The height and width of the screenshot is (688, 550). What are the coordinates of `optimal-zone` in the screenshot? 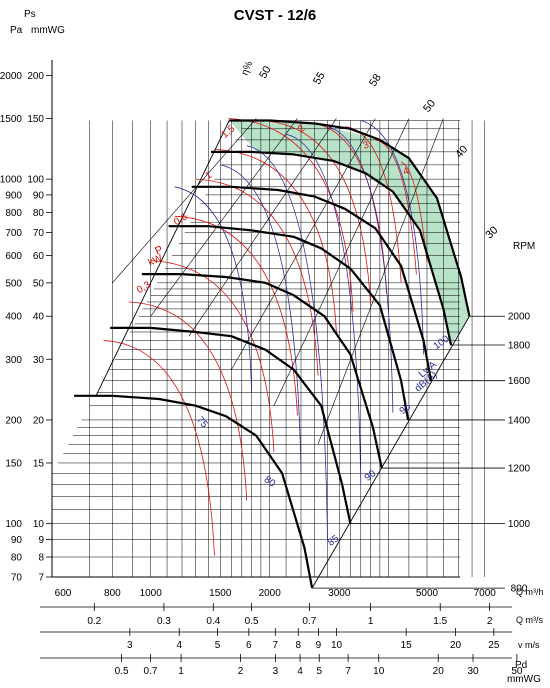 It's located at (349, 233).